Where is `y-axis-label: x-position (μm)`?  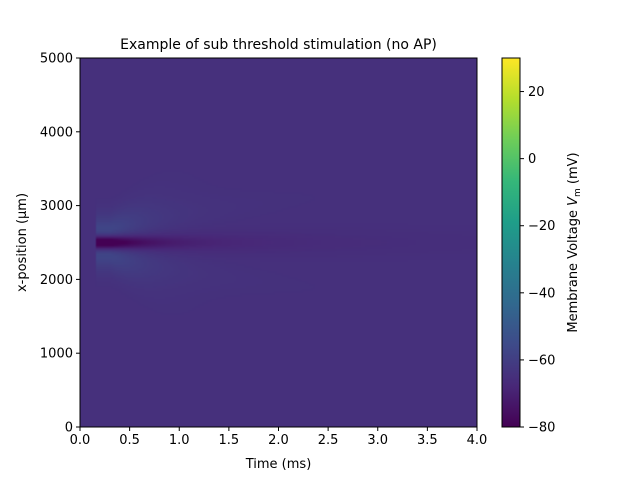
y-axis-label: x-position (μm) is located at coordinates (22, 242).